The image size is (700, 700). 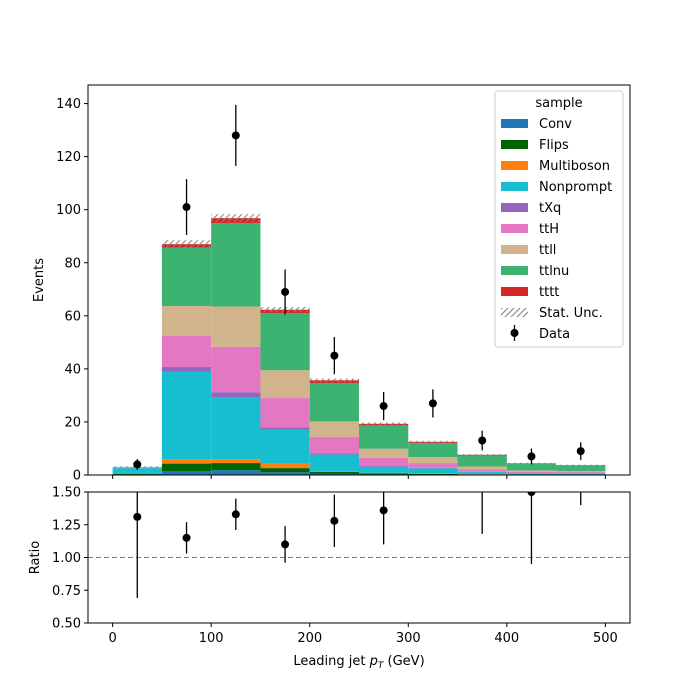 What do you see at coordinates (66, 493) in the screenshot?
I see `ratio-y-tick-label: 1.50` at bounding box center [66, 493].